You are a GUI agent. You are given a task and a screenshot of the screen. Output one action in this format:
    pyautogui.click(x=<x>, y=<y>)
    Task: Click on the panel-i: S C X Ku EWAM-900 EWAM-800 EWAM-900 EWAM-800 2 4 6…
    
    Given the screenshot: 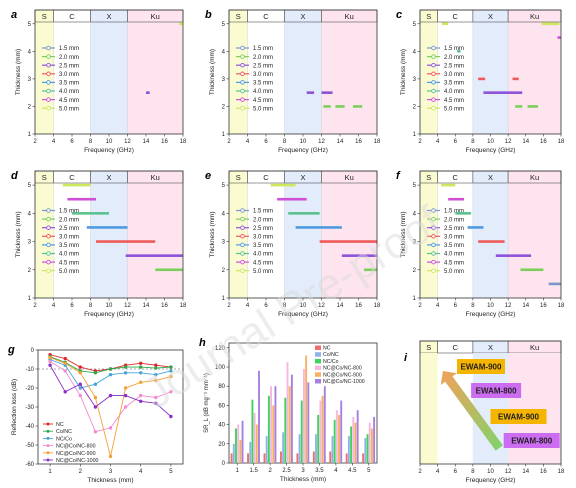 What is the action you would take?
    pyautogui.click(x=484, y=412)
    